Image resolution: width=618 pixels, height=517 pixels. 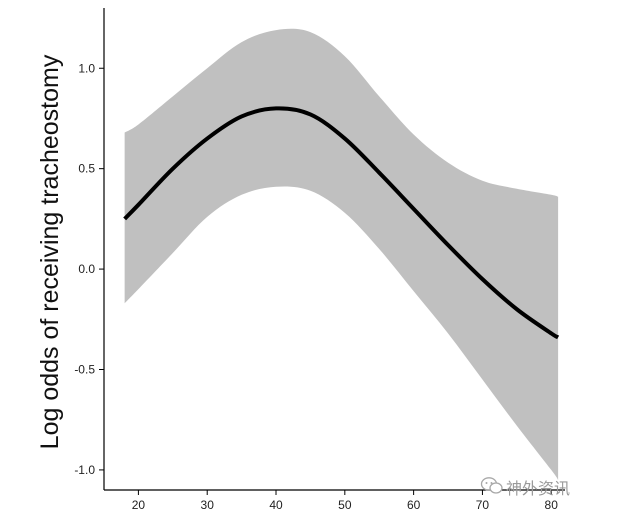 I want to click on x-tick-label: 70, so click(x=483, y=505).